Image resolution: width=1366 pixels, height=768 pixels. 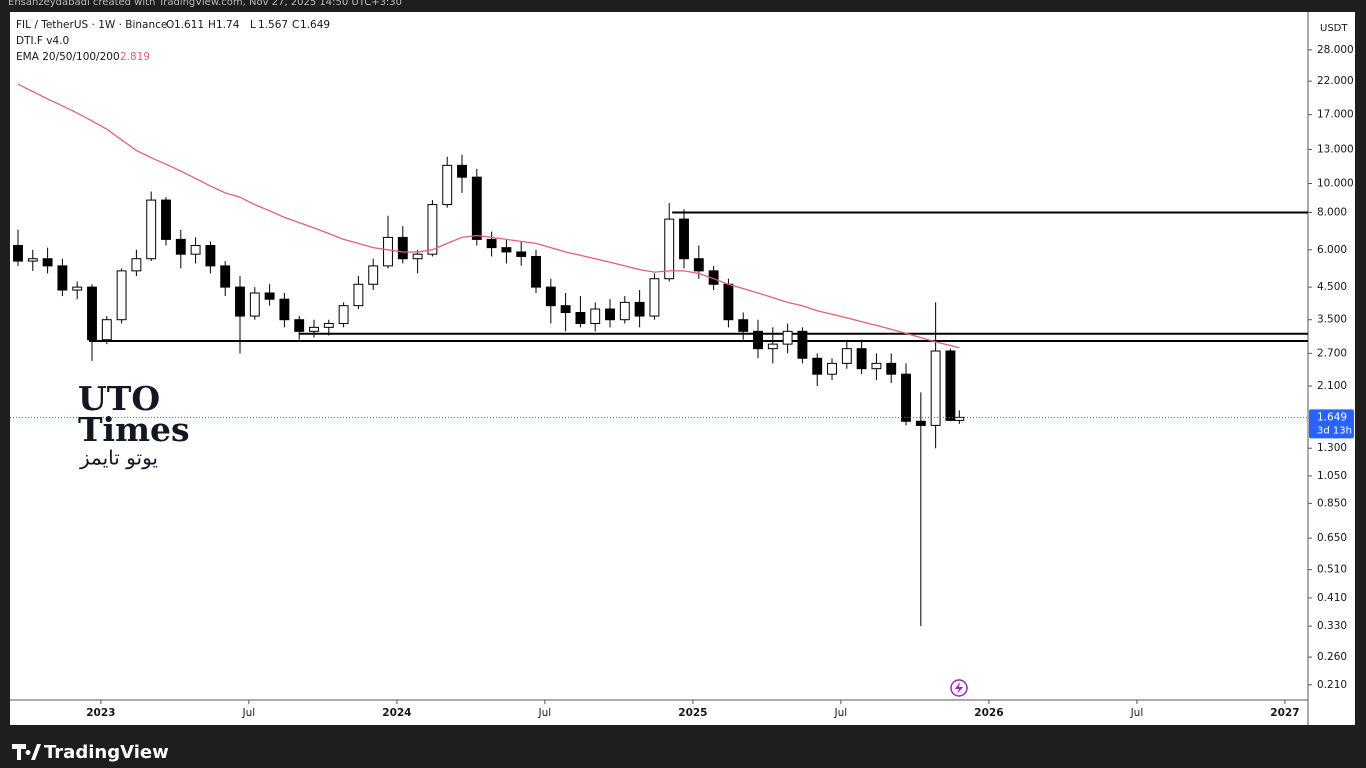 I want to click on y-tick-label: 1.050, so click(x=1332, y=476).